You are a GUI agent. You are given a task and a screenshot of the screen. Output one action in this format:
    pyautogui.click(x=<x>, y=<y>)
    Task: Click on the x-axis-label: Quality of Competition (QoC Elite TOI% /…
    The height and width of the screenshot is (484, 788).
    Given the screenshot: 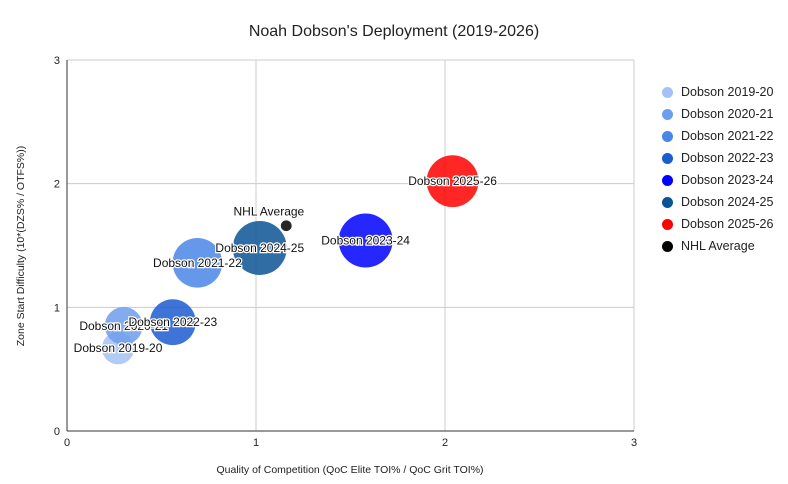 What is the action you would take?
    pyautogui.click(x=349, y=470)
    